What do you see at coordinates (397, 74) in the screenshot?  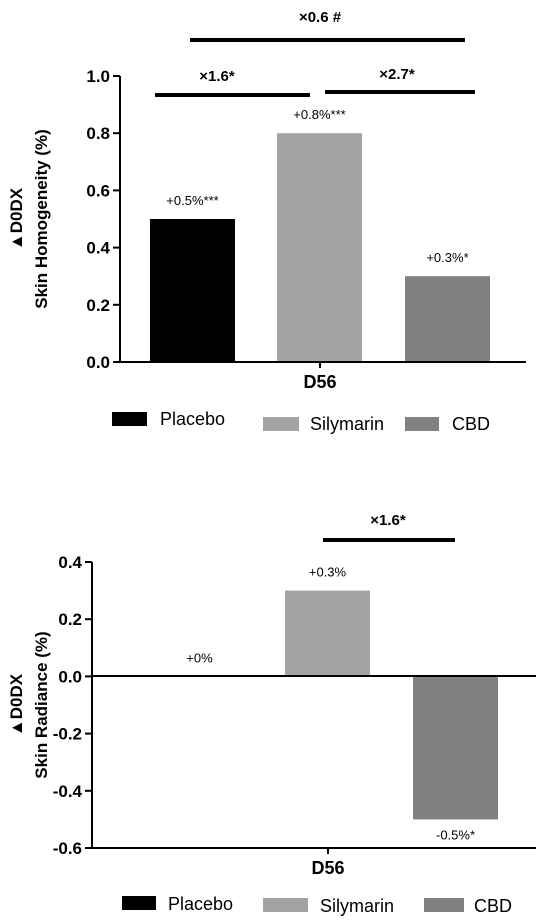 I see `chart-1-comparison-label-silymarin-cbd: ×2.7*` at bounding box center [397, 74].